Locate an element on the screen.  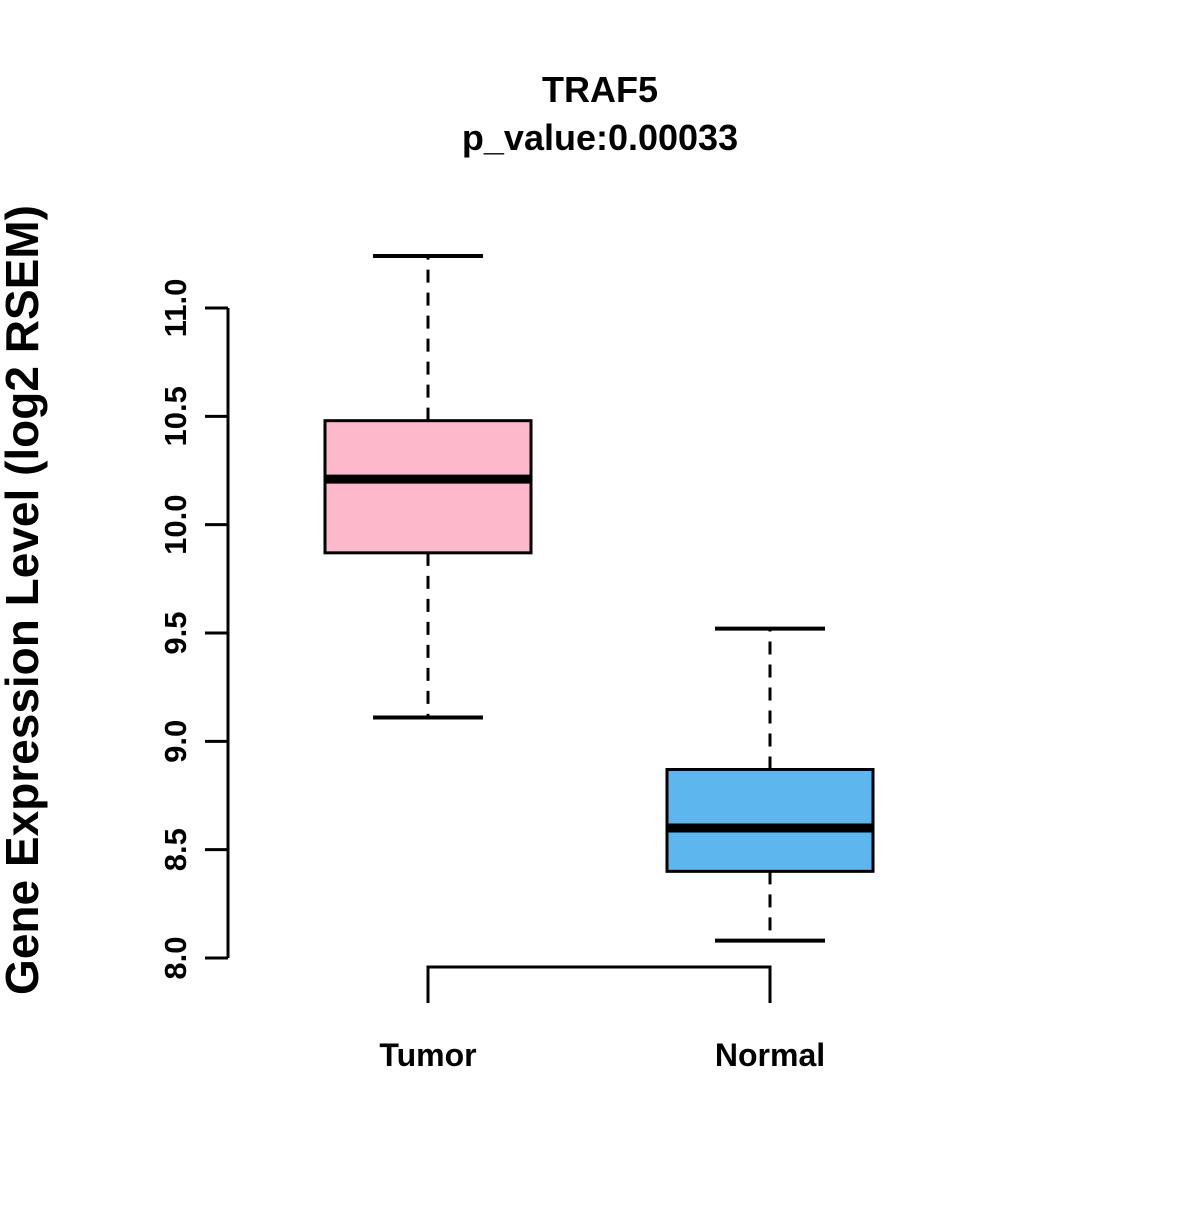
y-tick-label: 10.5 is located at coordinates (175, 416).